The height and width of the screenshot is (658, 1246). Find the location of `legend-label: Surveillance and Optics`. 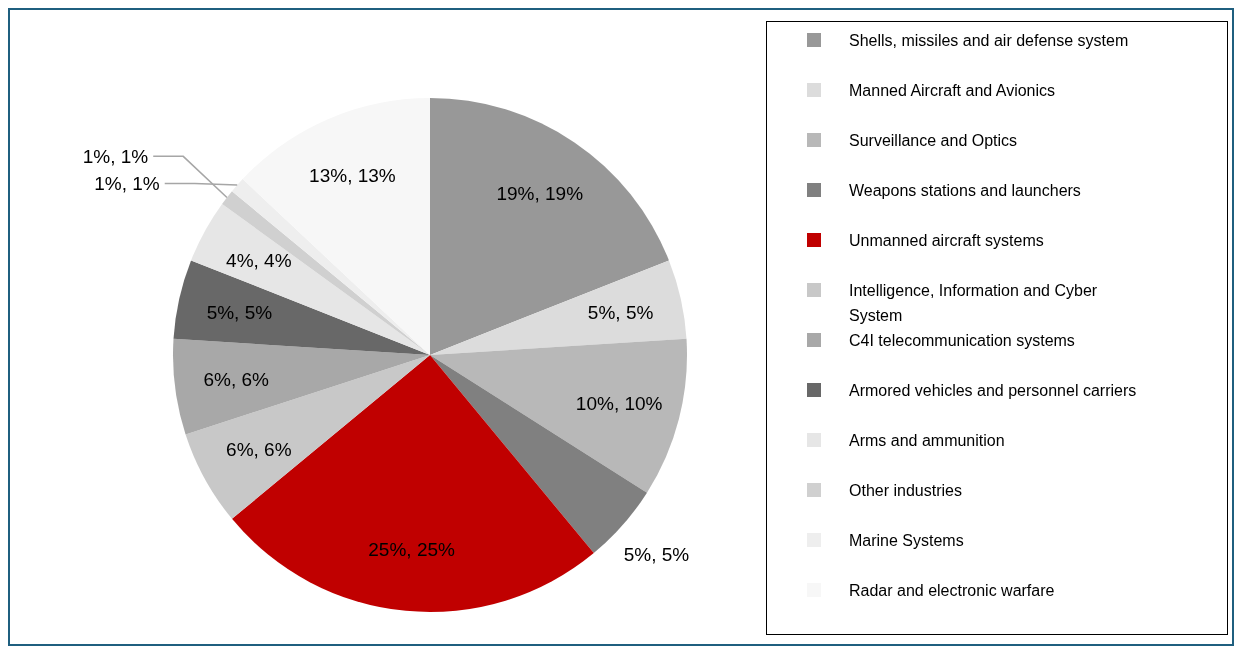

legend-label: Surveillance and Optics is located at coordinates (933, 141).